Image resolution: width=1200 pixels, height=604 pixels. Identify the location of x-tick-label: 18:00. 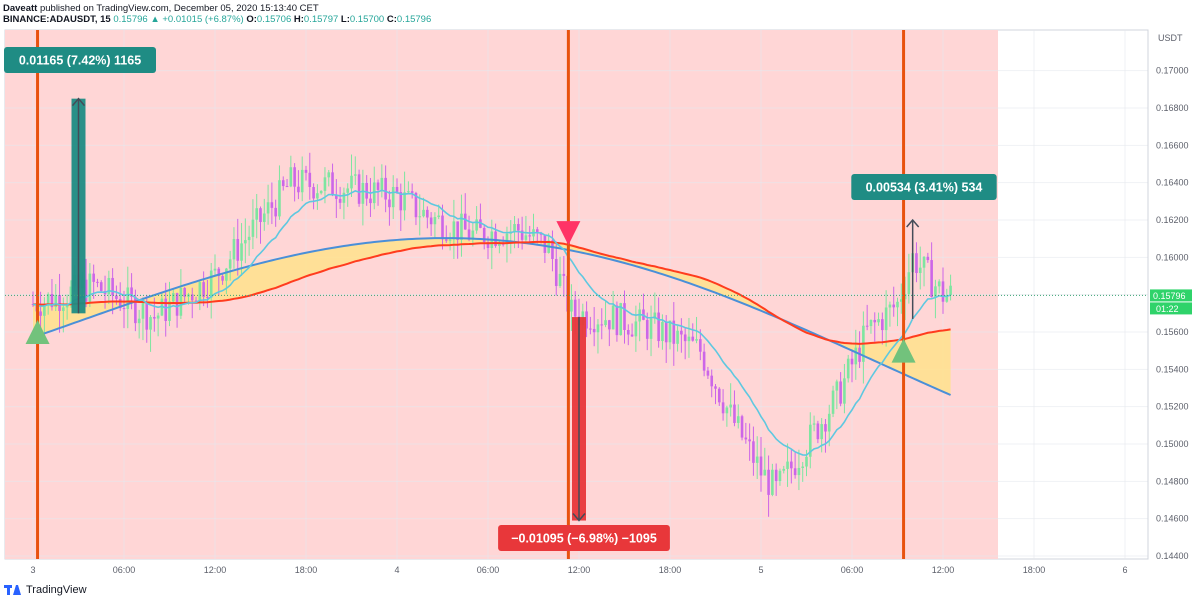
(306, 570).